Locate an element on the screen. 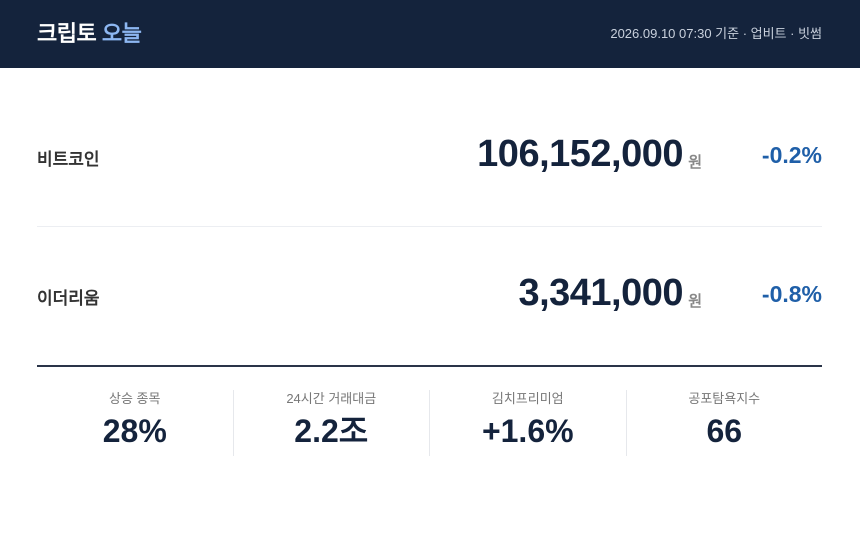  title-accent: 오늘 is located at coordinates (121, 33).